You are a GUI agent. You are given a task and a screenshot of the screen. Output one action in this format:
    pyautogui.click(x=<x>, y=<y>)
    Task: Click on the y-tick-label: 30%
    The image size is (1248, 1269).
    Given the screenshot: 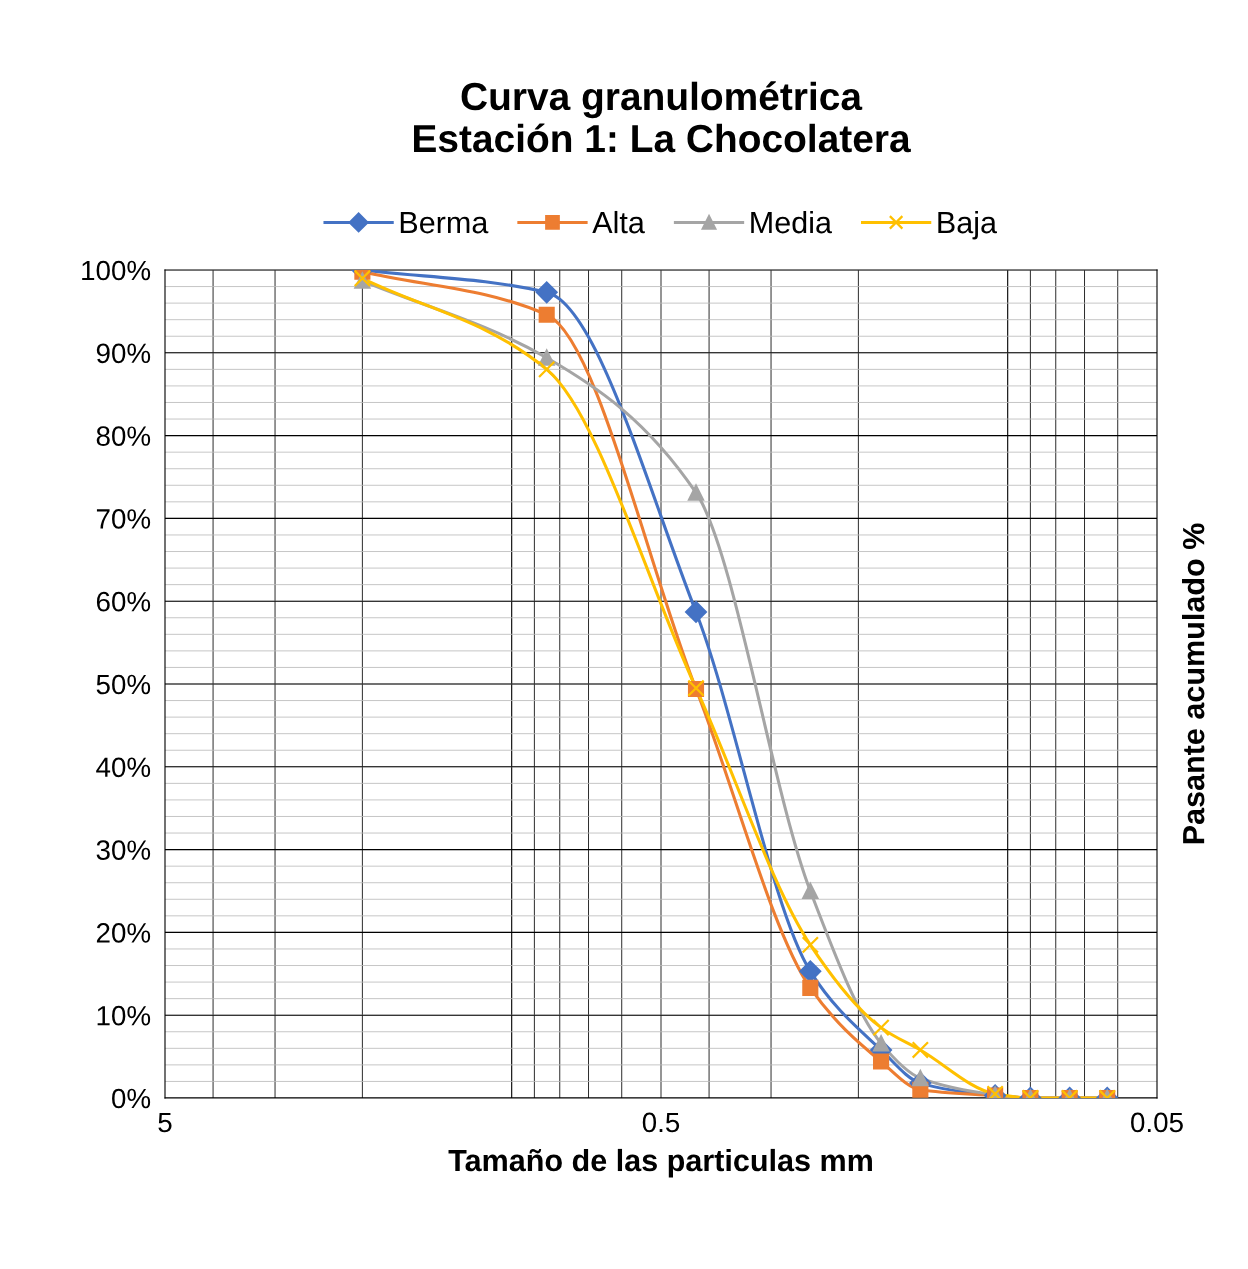 What is the action you would take?
    pyautogui.click(x=123, y=850)
    